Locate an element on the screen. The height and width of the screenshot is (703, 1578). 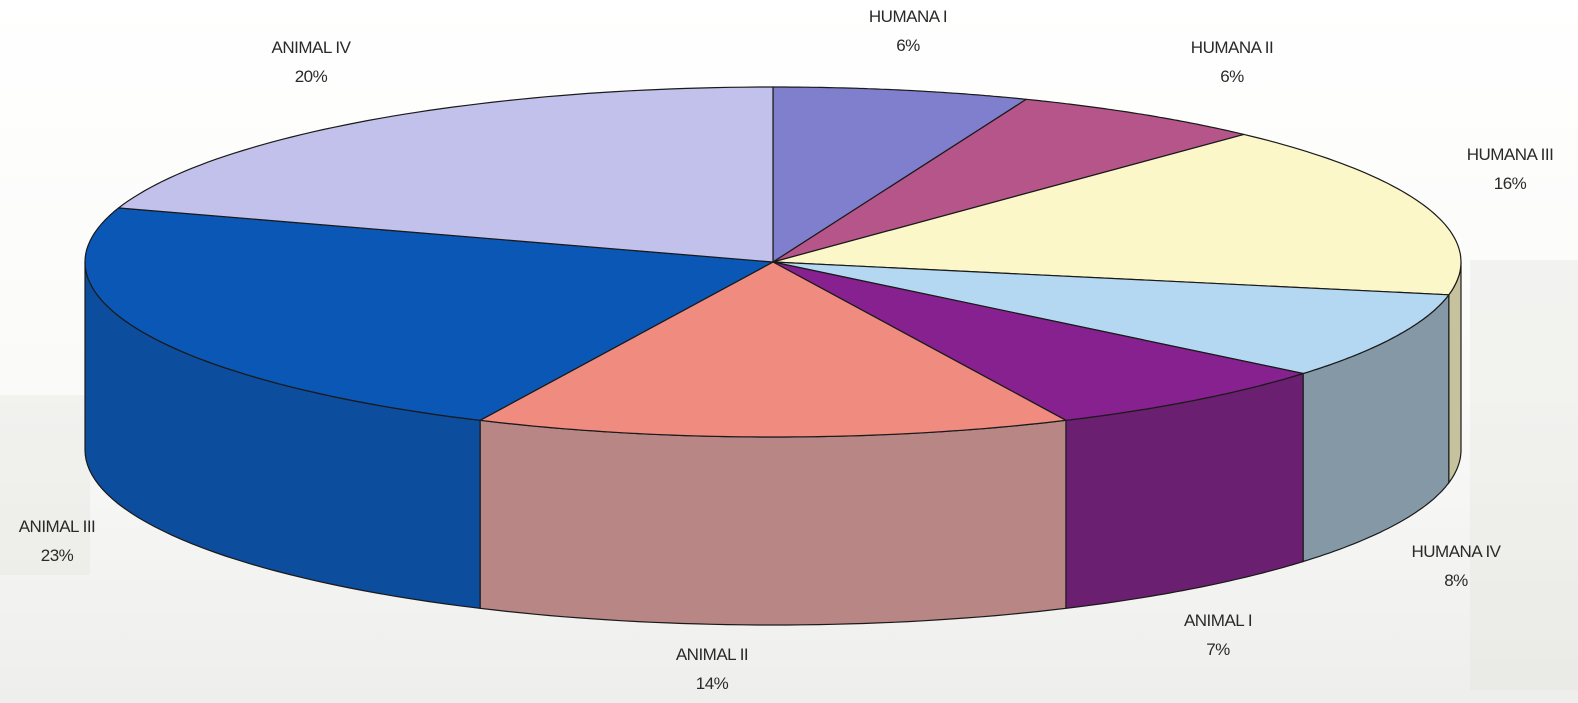
slice-humana-iii is located at coordinates (1117, 214).